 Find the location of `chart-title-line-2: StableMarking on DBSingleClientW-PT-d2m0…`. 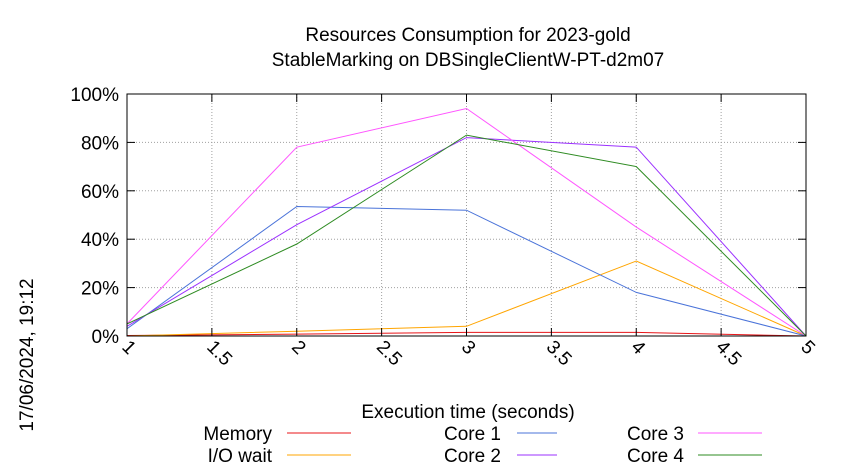

chart-title-line-2: StableMarking on DBSingleClientW-PT-d2m0… is located at coordinates (468, 60).